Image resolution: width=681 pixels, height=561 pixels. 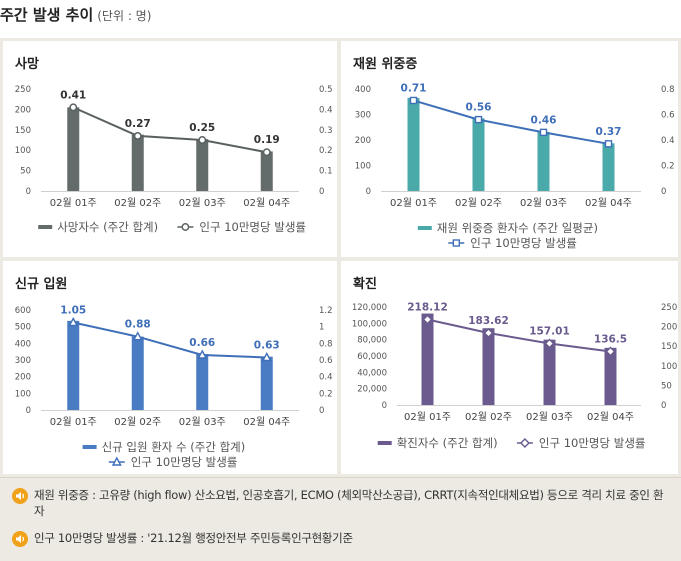 What do you see at coordinates (124, 16) in the screenshot?
I see `unit-label: (단위 : 명)` at bounding box center [124, 16].